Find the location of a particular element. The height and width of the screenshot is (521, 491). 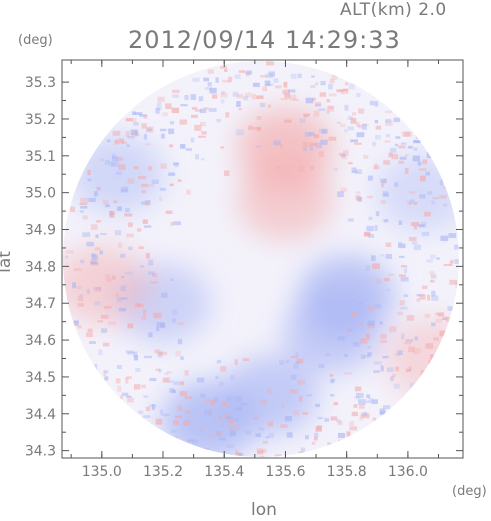

y-tick-label: 35.3 is located at coordinates (40, 83).